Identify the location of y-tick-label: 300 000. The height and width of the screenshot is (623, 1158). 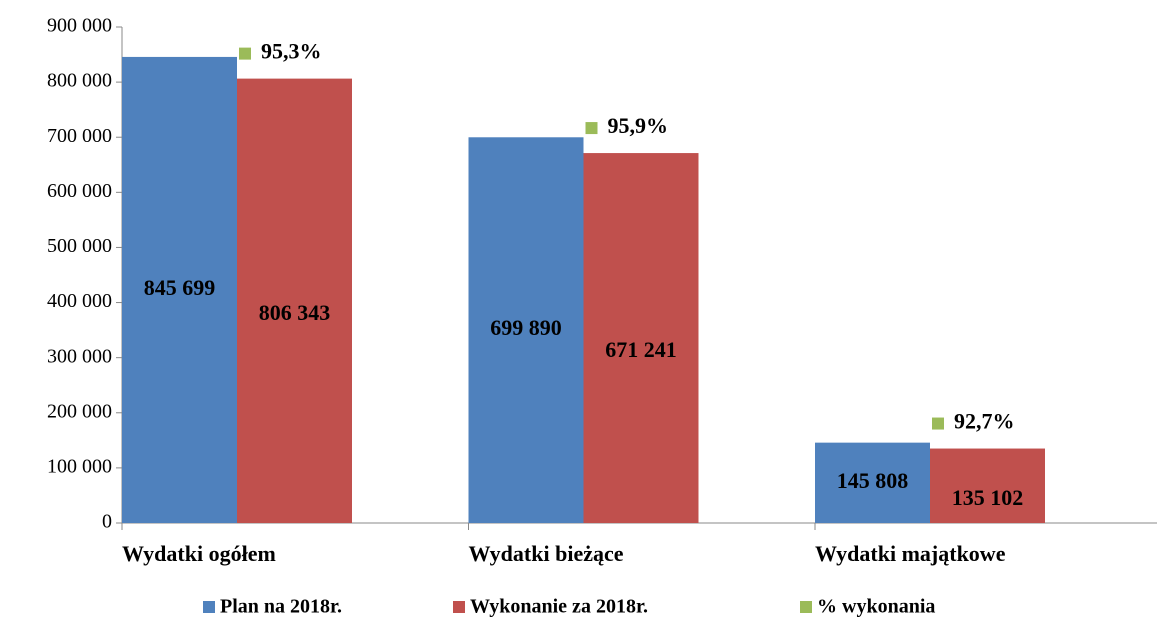
(79, 356).